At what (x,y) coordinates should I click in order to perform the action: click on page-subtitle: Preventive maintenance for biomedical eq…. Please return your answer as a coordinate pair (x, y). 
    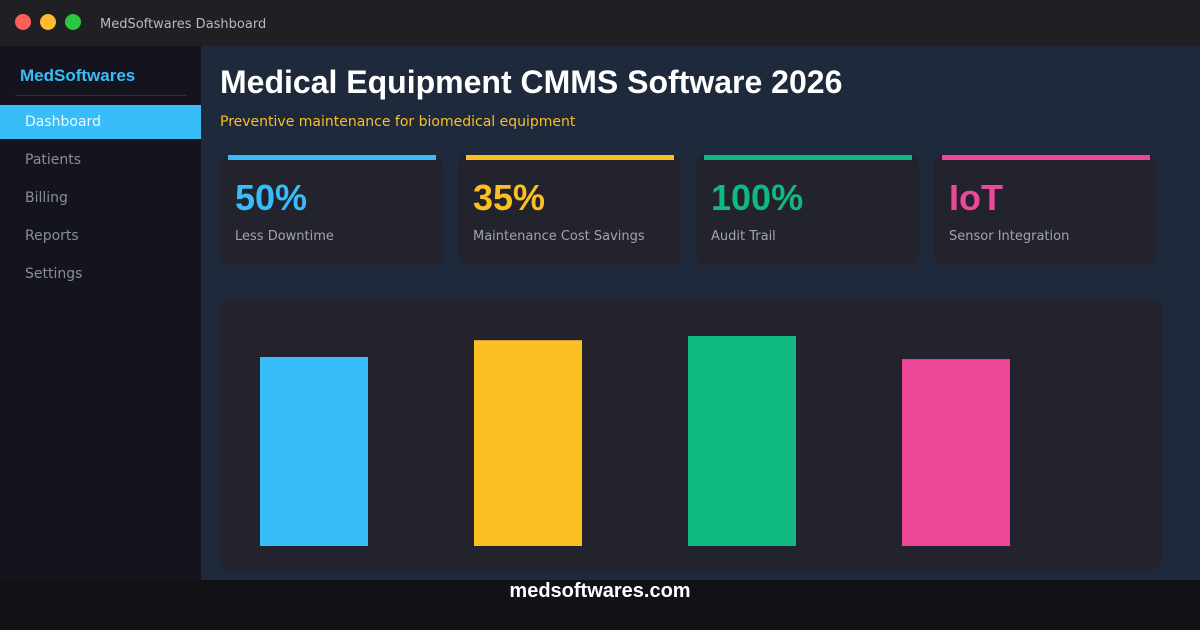
    Looking at the image, I should click on (398, 122).